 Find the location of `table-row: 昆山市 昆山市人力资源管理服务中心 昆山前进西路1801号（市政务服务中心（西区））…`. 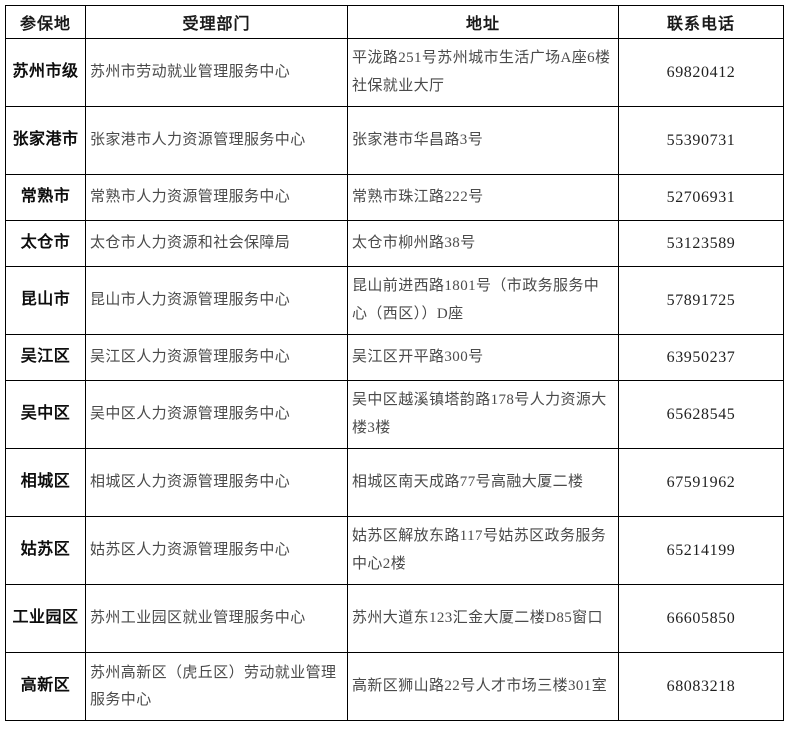

table-row: 昆山市 昆山市人力资源管理服务中心 昆山前进西路1801号（市政务服务中心（西区））… is located at coordinates (394, 300).